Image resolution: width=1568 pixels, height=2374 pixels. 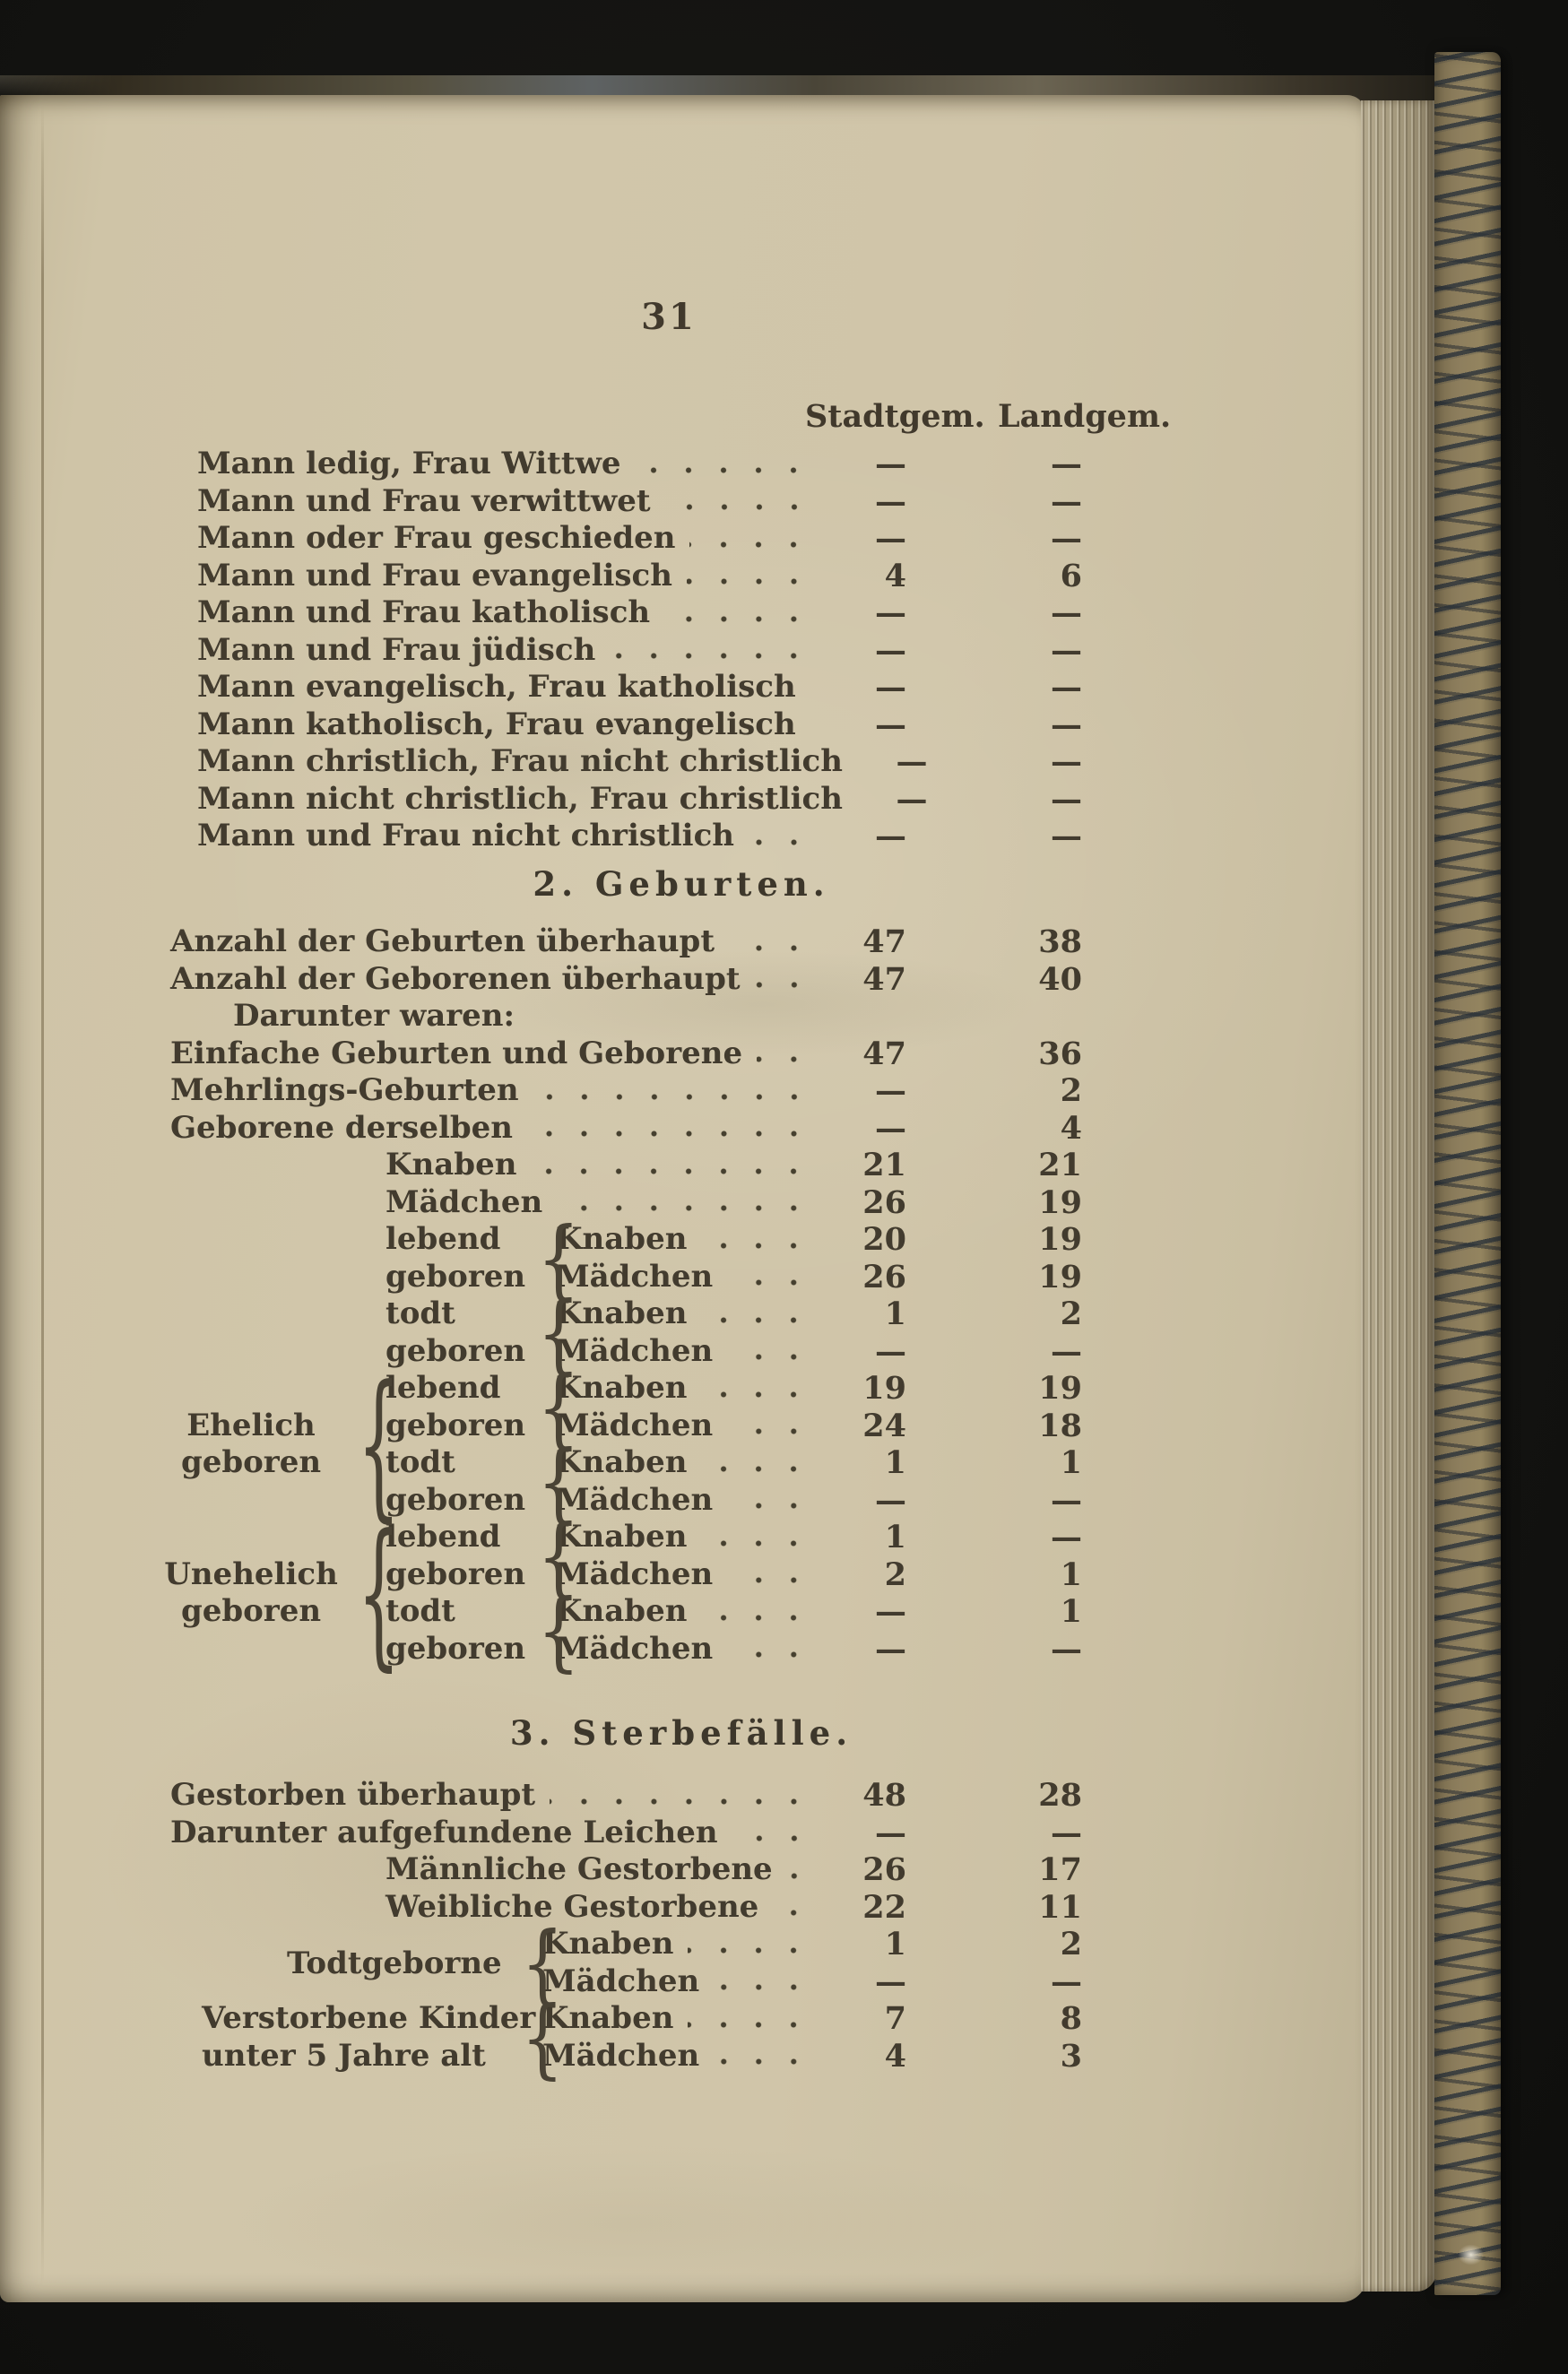 What do you see at coordinates (895, 2056) in the screenshot?
I see `stadtgem-value: 4` at bounding box center [895, 2056].